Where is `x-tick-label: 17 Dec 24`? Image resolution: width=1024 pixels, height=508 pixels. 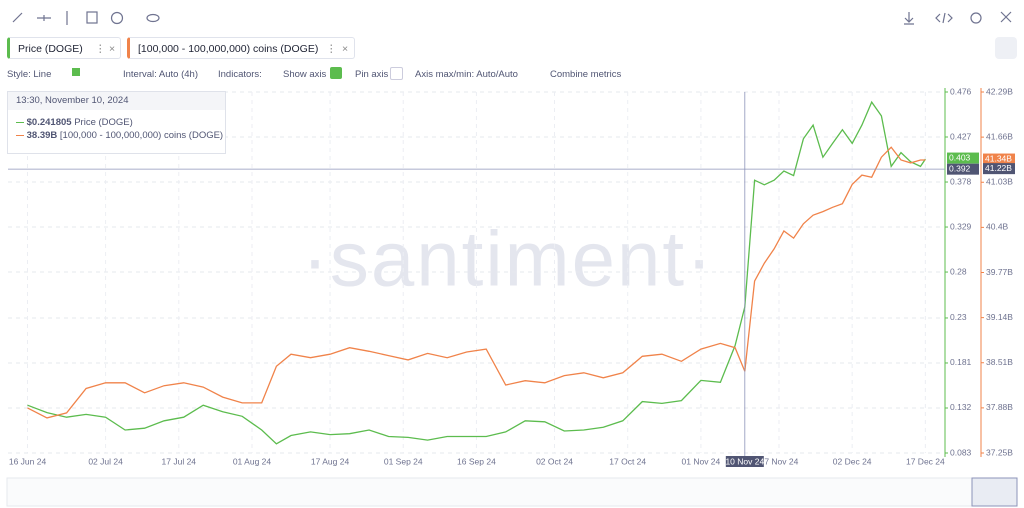
x-tick-label: 17 Dec 24 is located at coordinates (925, 461).